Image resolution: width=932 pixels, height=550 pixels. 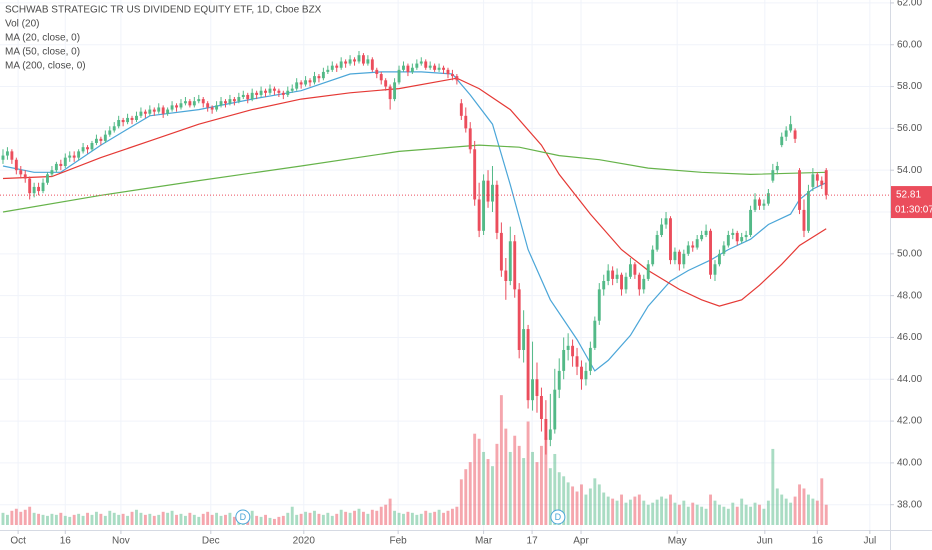 I want to click on y-tick-label: 38.00, so click(x=909, y=504).